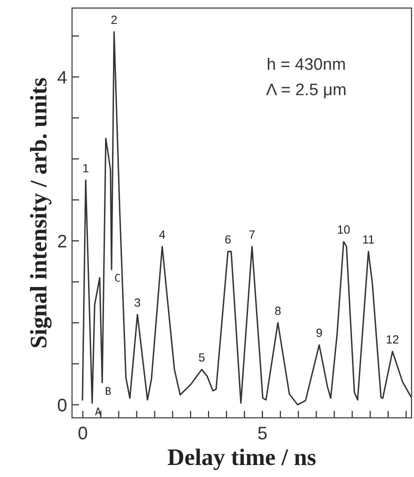 This screenshot has width=414, height=477. What do you see at coordinates (319, 333) in the screenshot?
I see `annotation: 9` at bounding box center [319, 333].